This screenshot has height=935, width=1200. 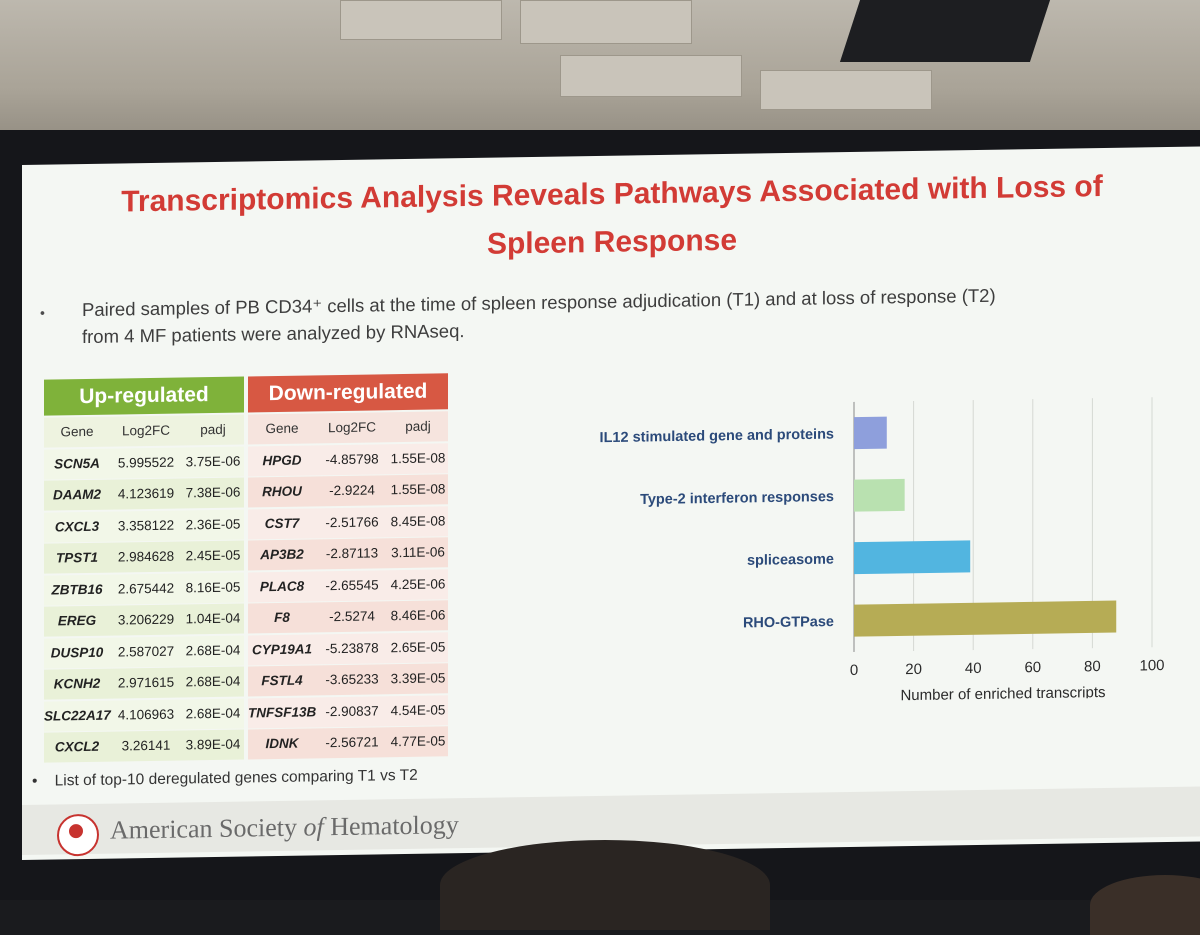 What do you see at coordinates (144, 396) in the screenshot?
I see `up-regulated-header: Up-regulated` at bounding box center [144, 396].